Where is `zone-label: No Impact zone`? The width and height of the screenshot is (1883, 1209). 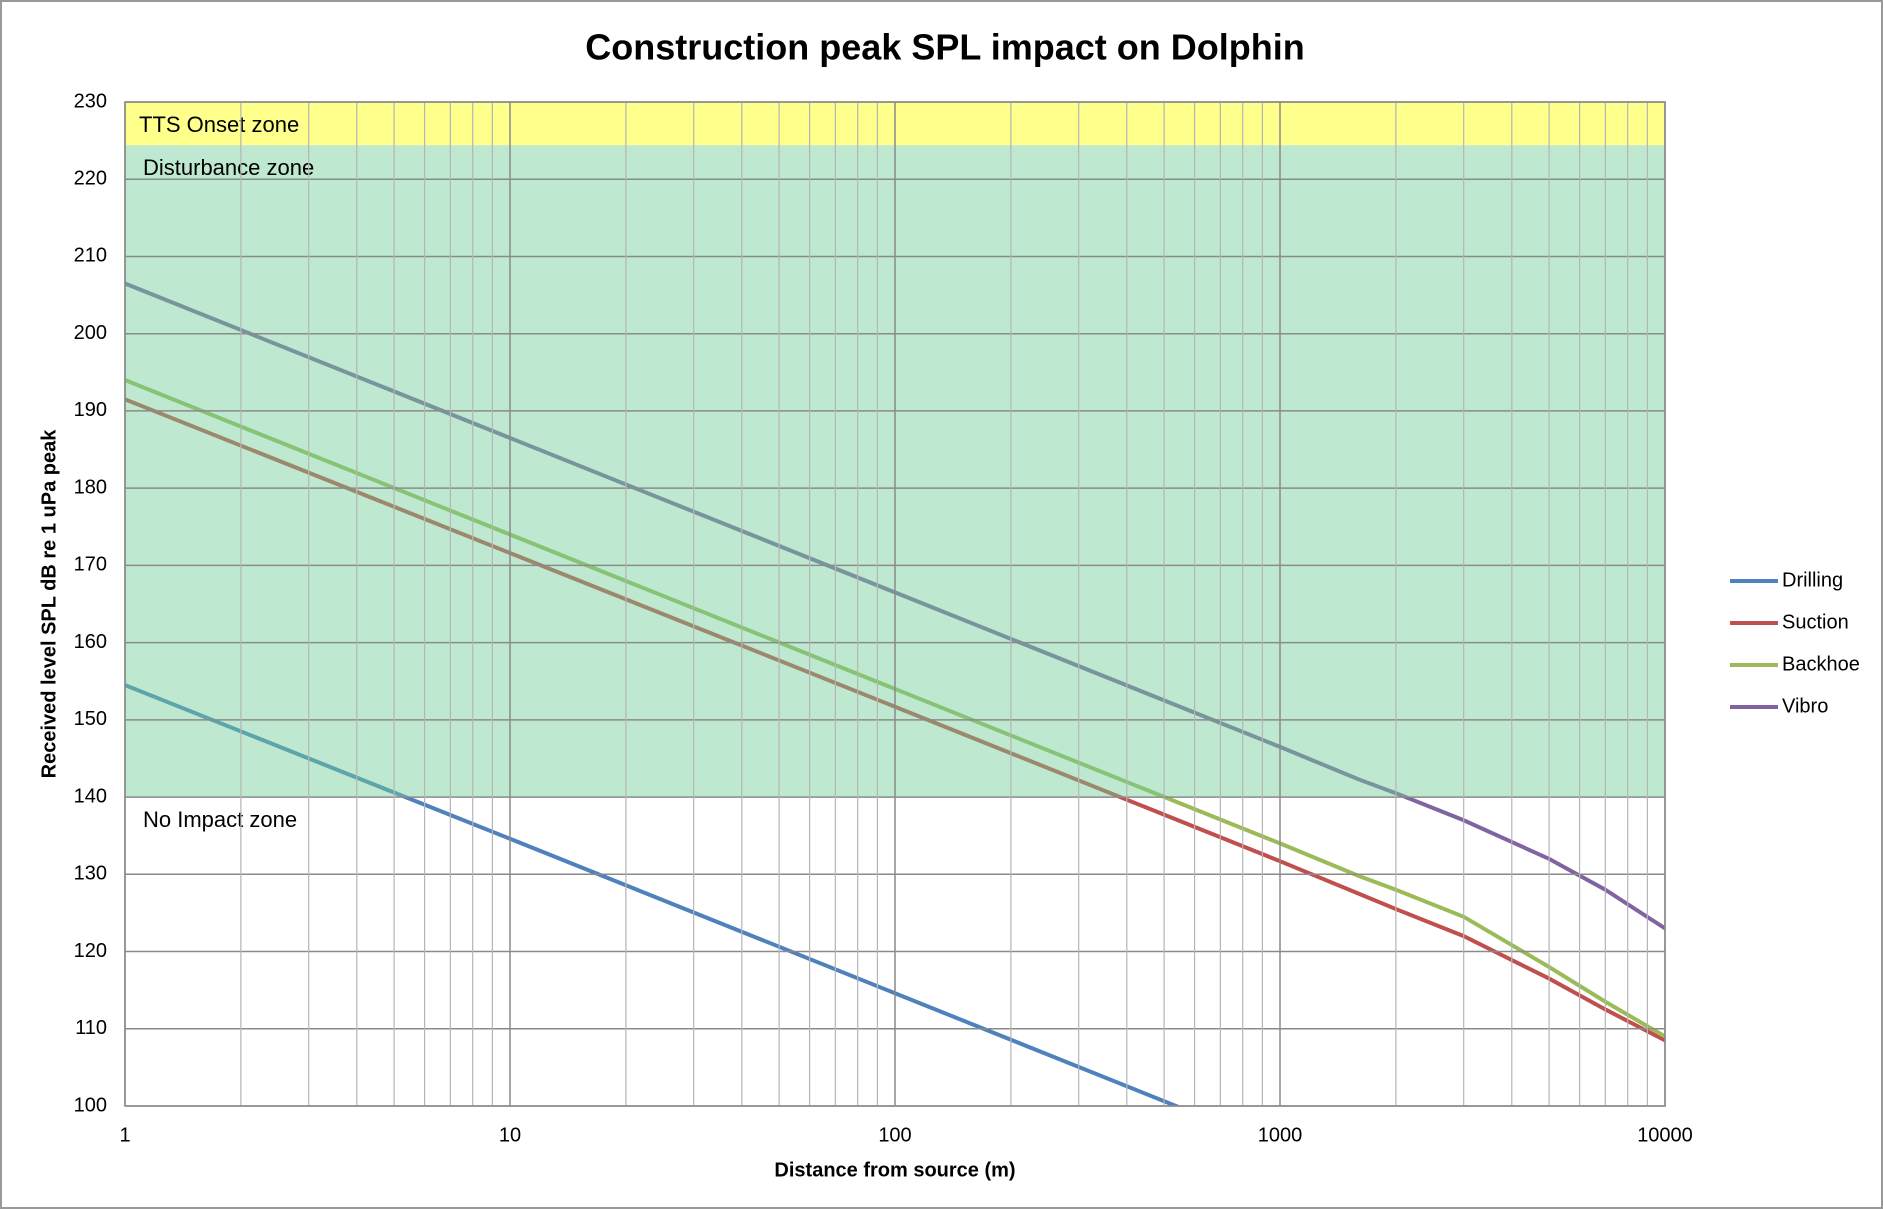 zone-label: No Impact zone is located at coordinates (220, 819).